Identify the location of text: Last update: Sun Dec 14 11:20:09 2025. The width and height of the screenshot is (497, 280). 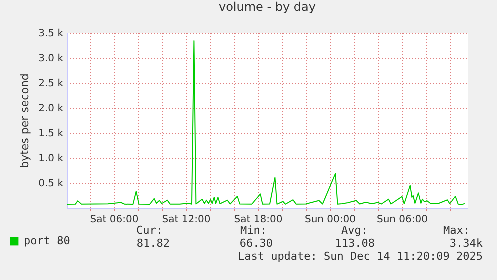
(360, 256).